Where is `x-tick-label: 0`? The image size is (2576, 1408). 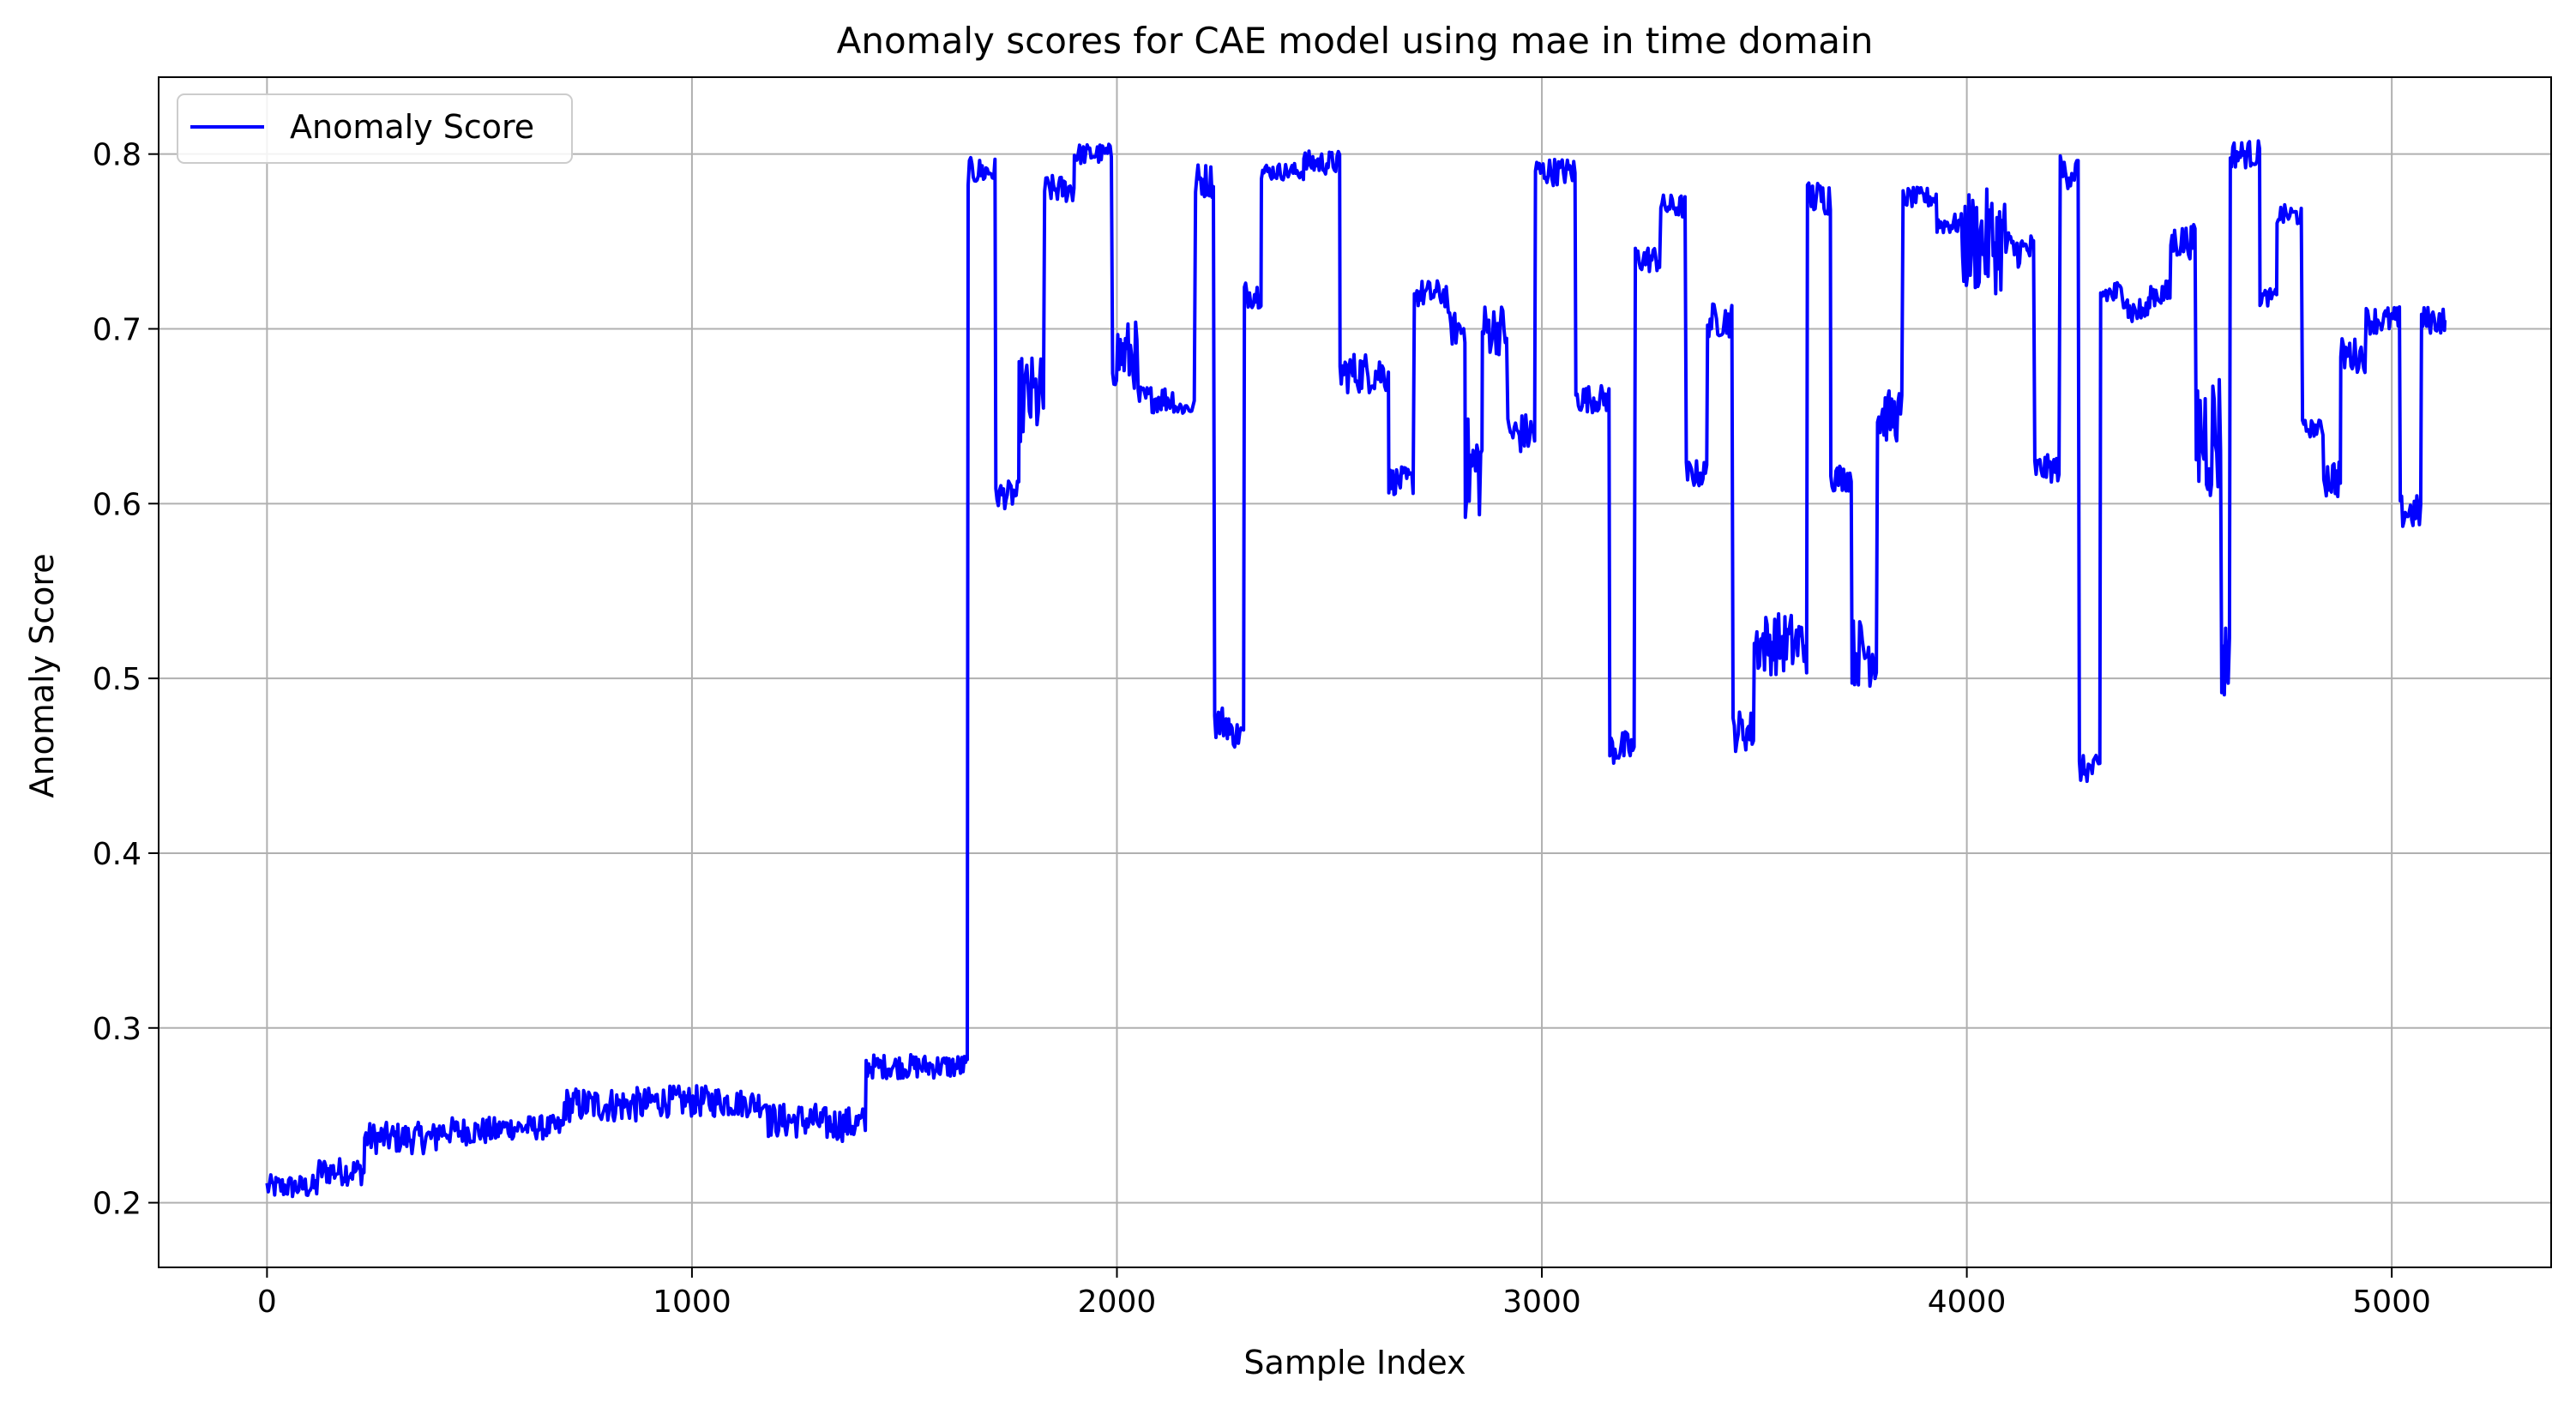 x-tick-label: 0 is located at coordinates (267, 1303).